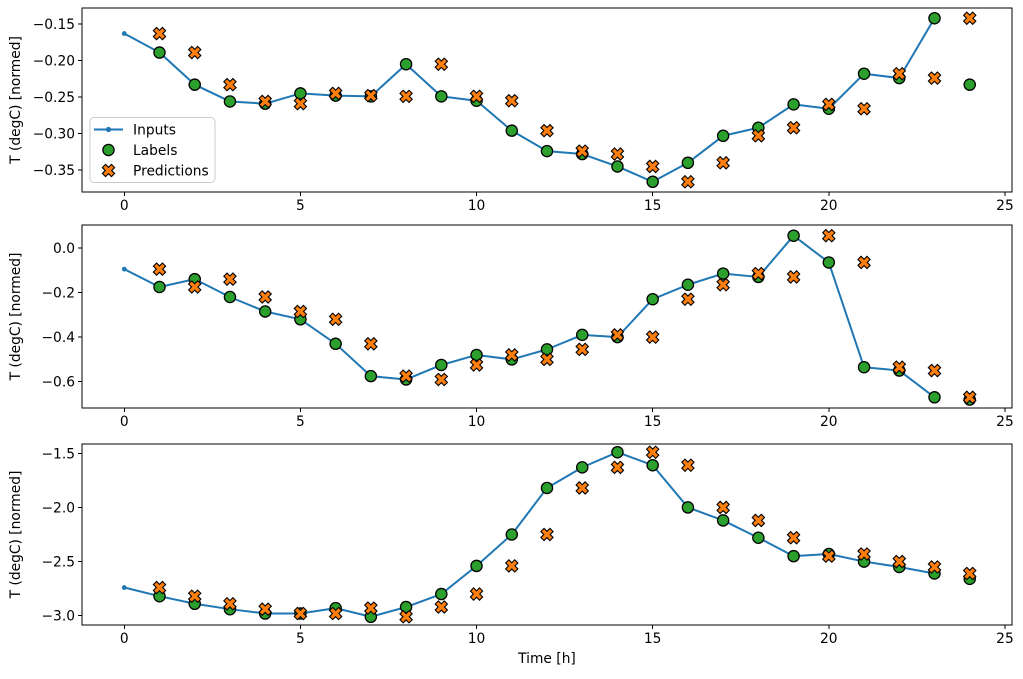 This screenshot has width=1023, height=679. Describe the element at coordinates (154, 131) in the screenshot. I see `legend-label-inputs: Inputs` at that location.